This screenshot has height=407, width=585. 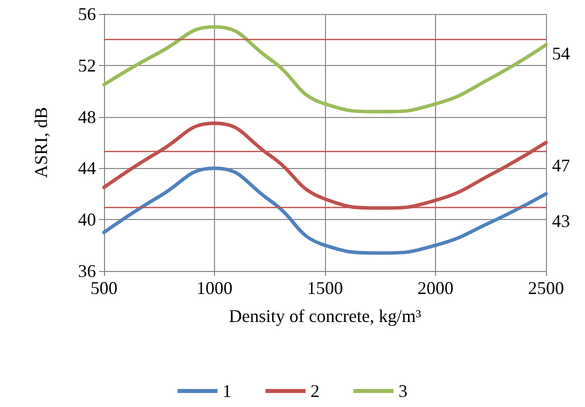 What do you see at coordinates (561, 165) in the screenshot?
I see `text: 47` at bounding box center [561, 165].